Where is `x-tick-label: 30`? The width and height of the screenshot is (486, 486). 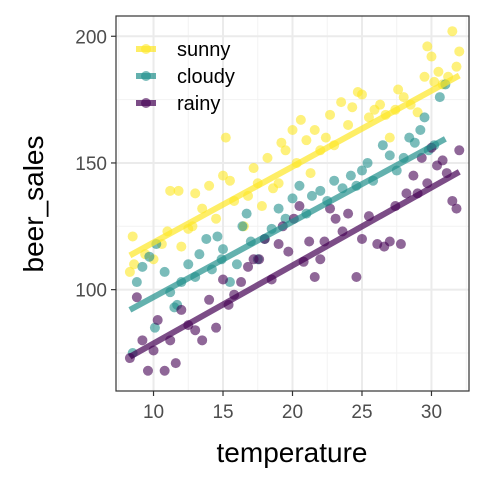 x-tick-label: 30 is located at coordinates (431, 412).